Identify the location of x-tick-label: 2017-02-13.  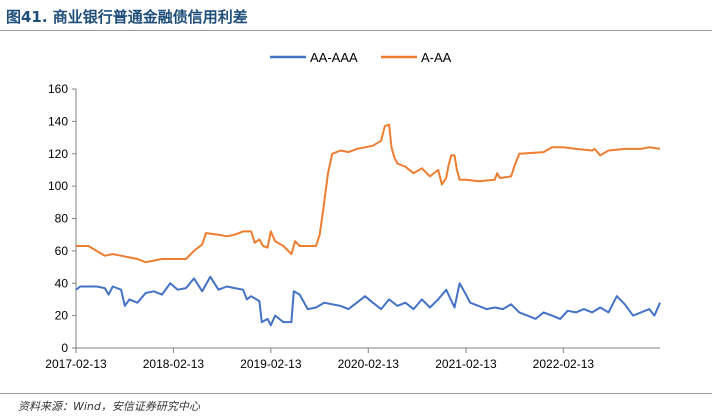
(76, 364).